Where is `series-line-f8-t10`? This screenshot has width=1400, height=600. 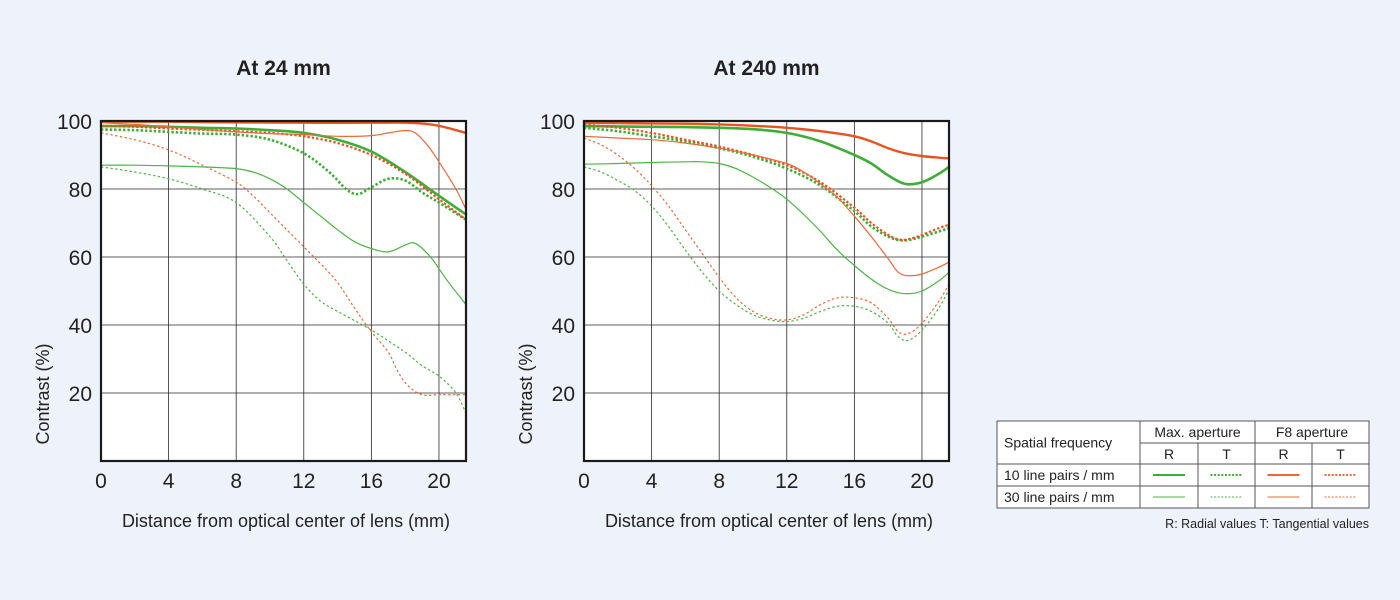
series-line-f8-t10 is located at coordinates (766, 182).